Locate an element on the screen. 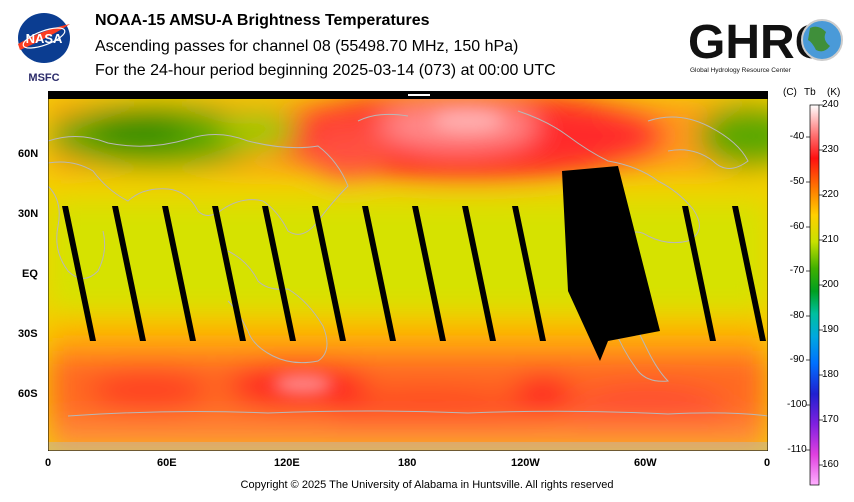  lon-label: 180 is located at coordinates (407, 463).